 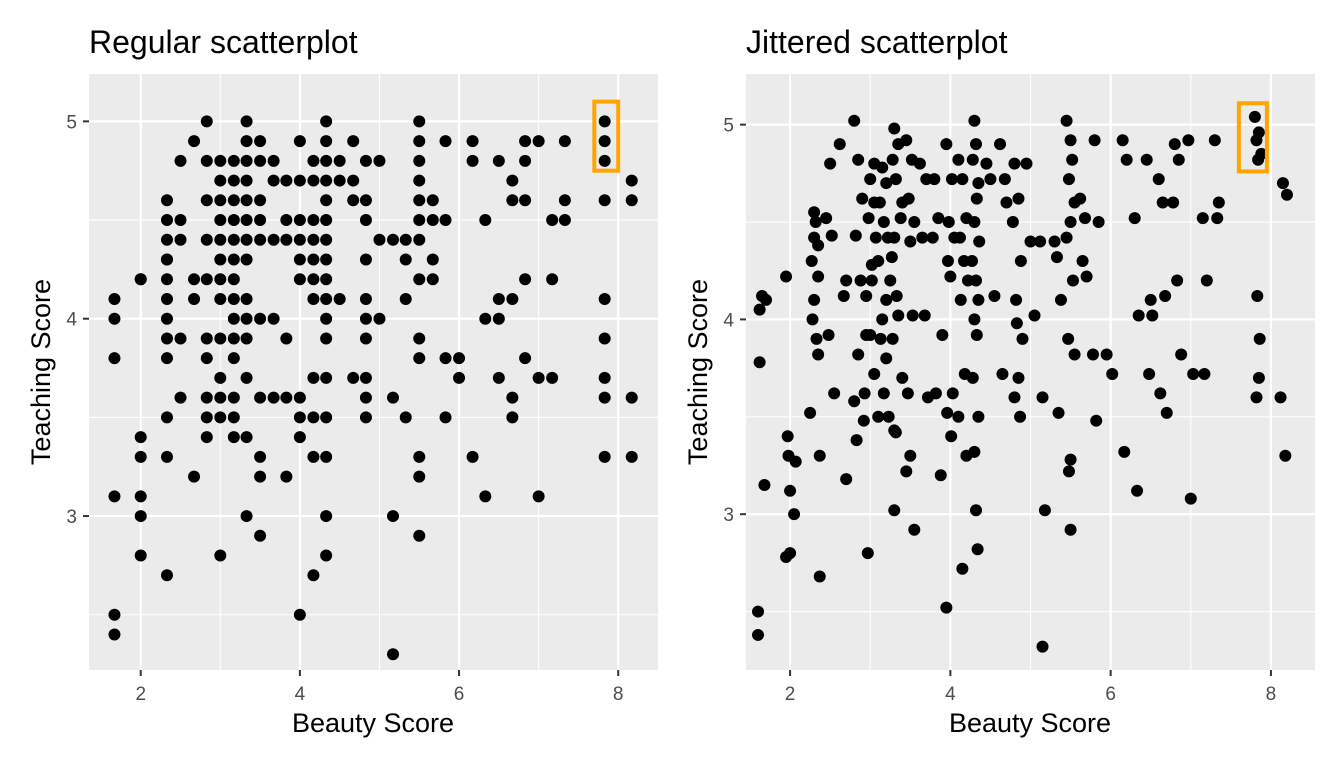 I want to click on x-tick-label: 8, so click(x=1271, y=694).